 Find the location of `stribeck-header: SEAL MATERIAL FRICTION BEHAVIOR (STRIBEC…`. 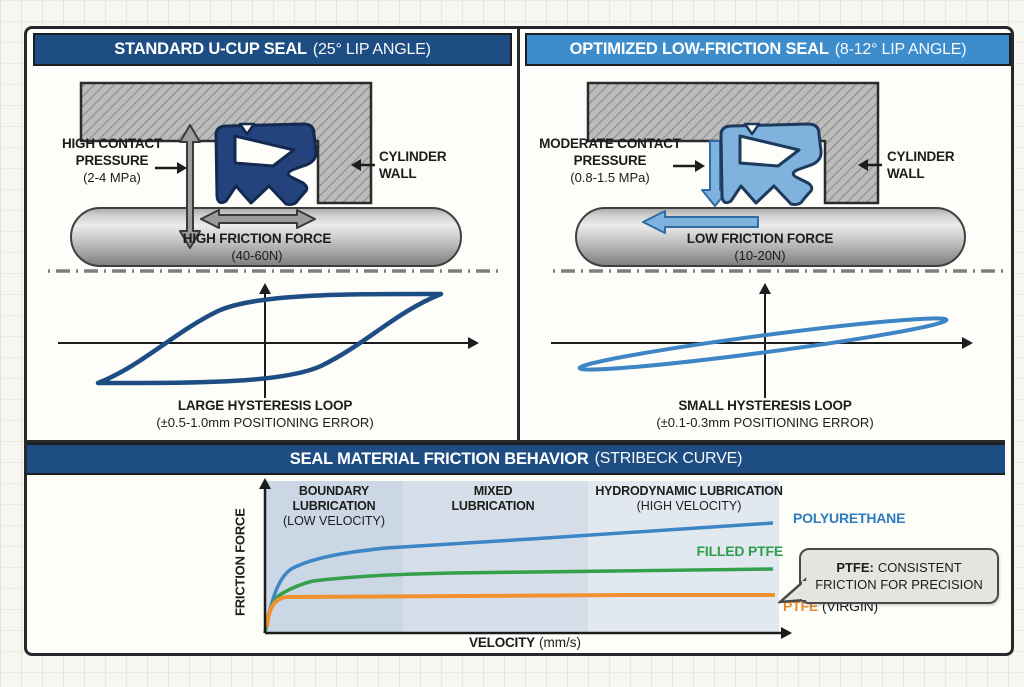

stribeck-header: SEAL MATERIAL FRICTION BEHAVIOR (STRIBEC… is located at coordinates (516, 459).